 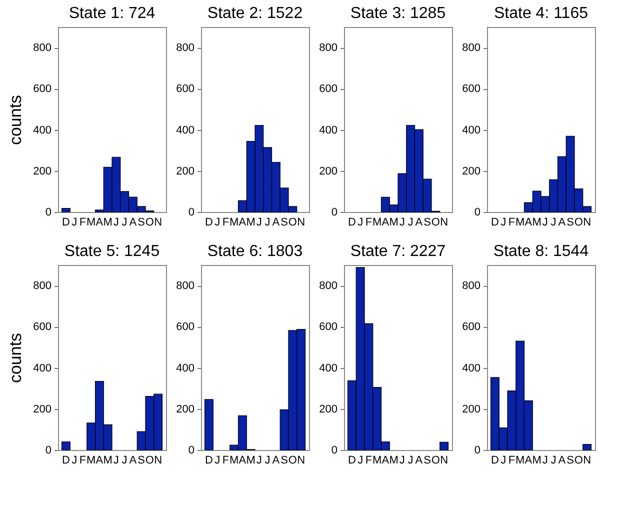 I want to click on chart-title: State 4: 1165, so click(x=541, y=13).